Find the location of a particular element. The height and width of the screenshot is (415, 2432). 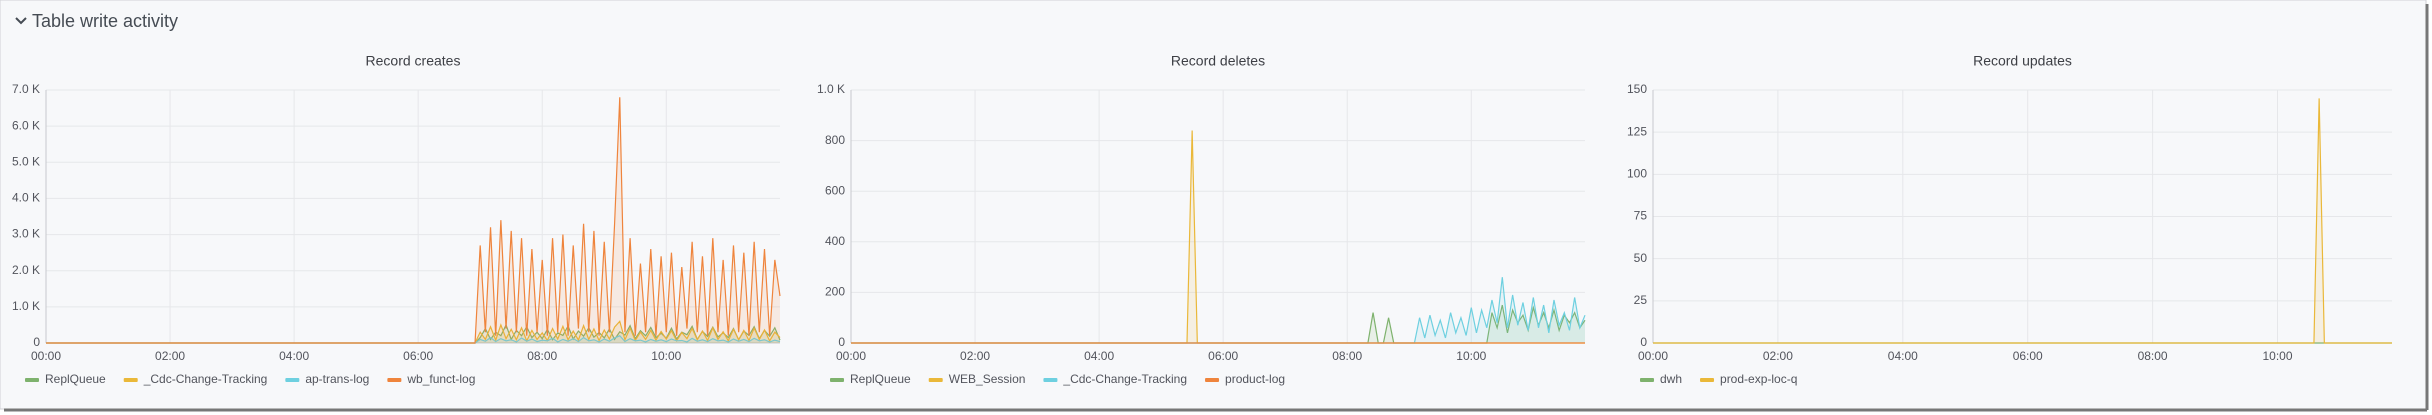

y-tick-label: 125 is located at coordinates (1637, 131).